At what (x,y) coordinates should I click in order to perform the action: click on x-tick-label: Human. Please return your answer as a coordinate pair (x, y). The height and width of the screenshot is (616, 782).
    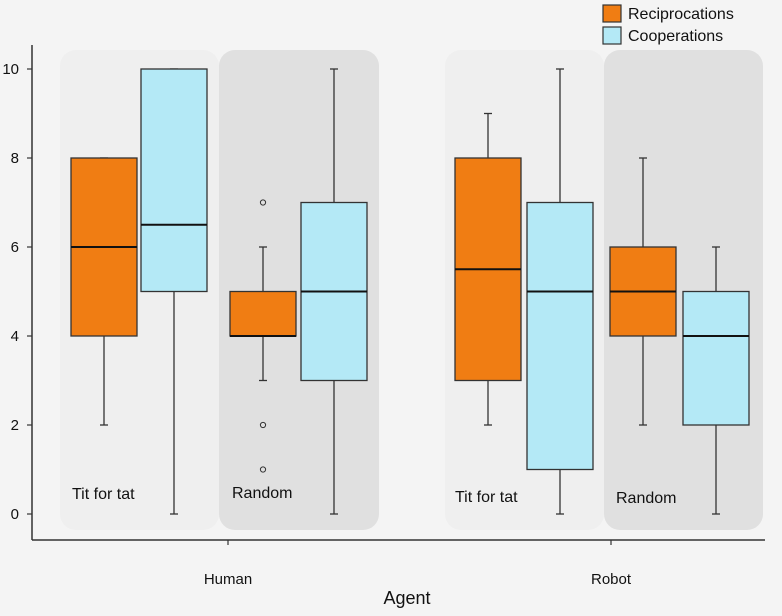
    Looking at the image, I should click on (228, 579).